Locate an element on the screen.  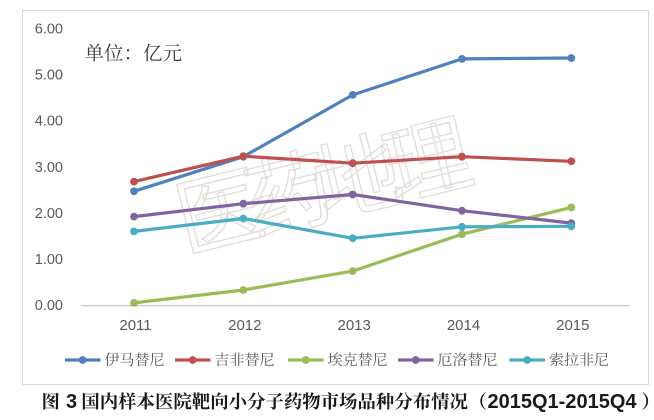
svg-text: 2013 is located at coordinates (354, 325).